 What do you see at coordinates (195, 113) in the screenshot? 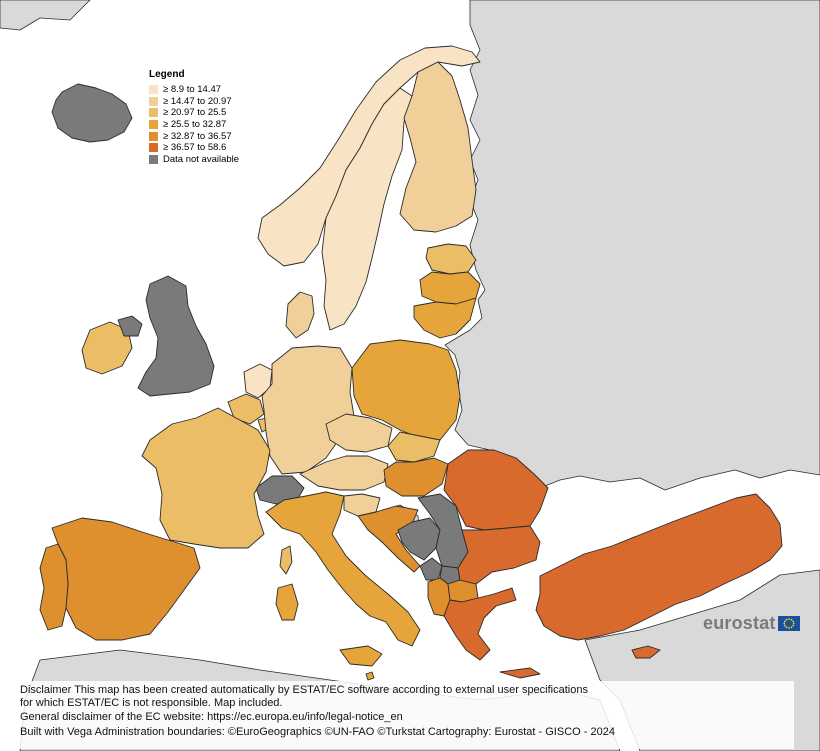
I see `legend-label: ≥ 20.97 to 25.5` at bounding box center [195, 113].